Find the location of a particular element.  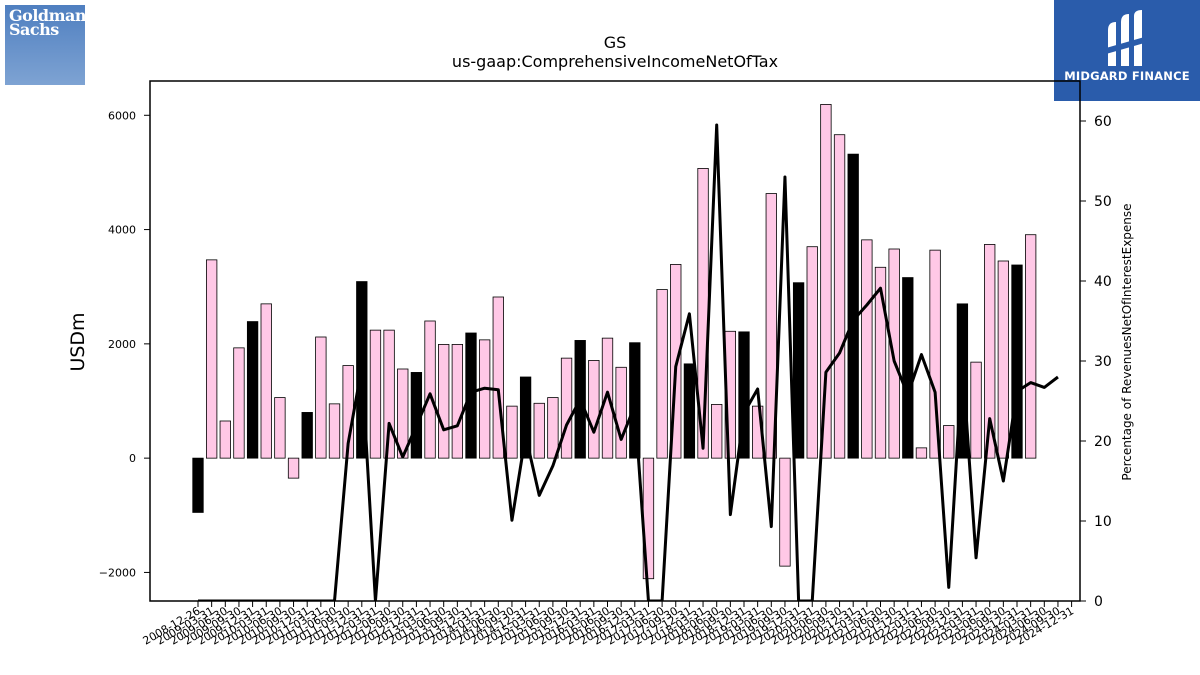

left-tick-label: 0 is located at coordinates (132, 458).